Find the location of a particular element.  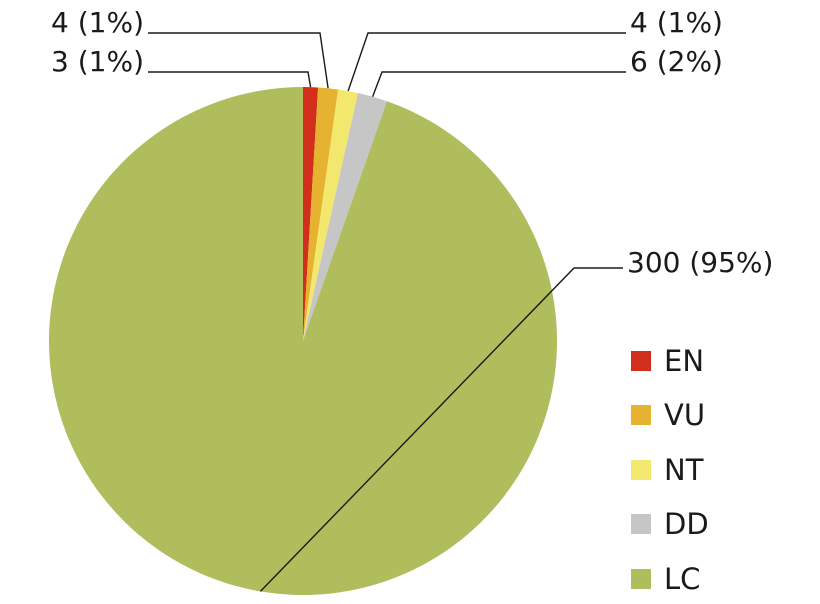

pie-slice-dd is located at coordinates (345, 217).